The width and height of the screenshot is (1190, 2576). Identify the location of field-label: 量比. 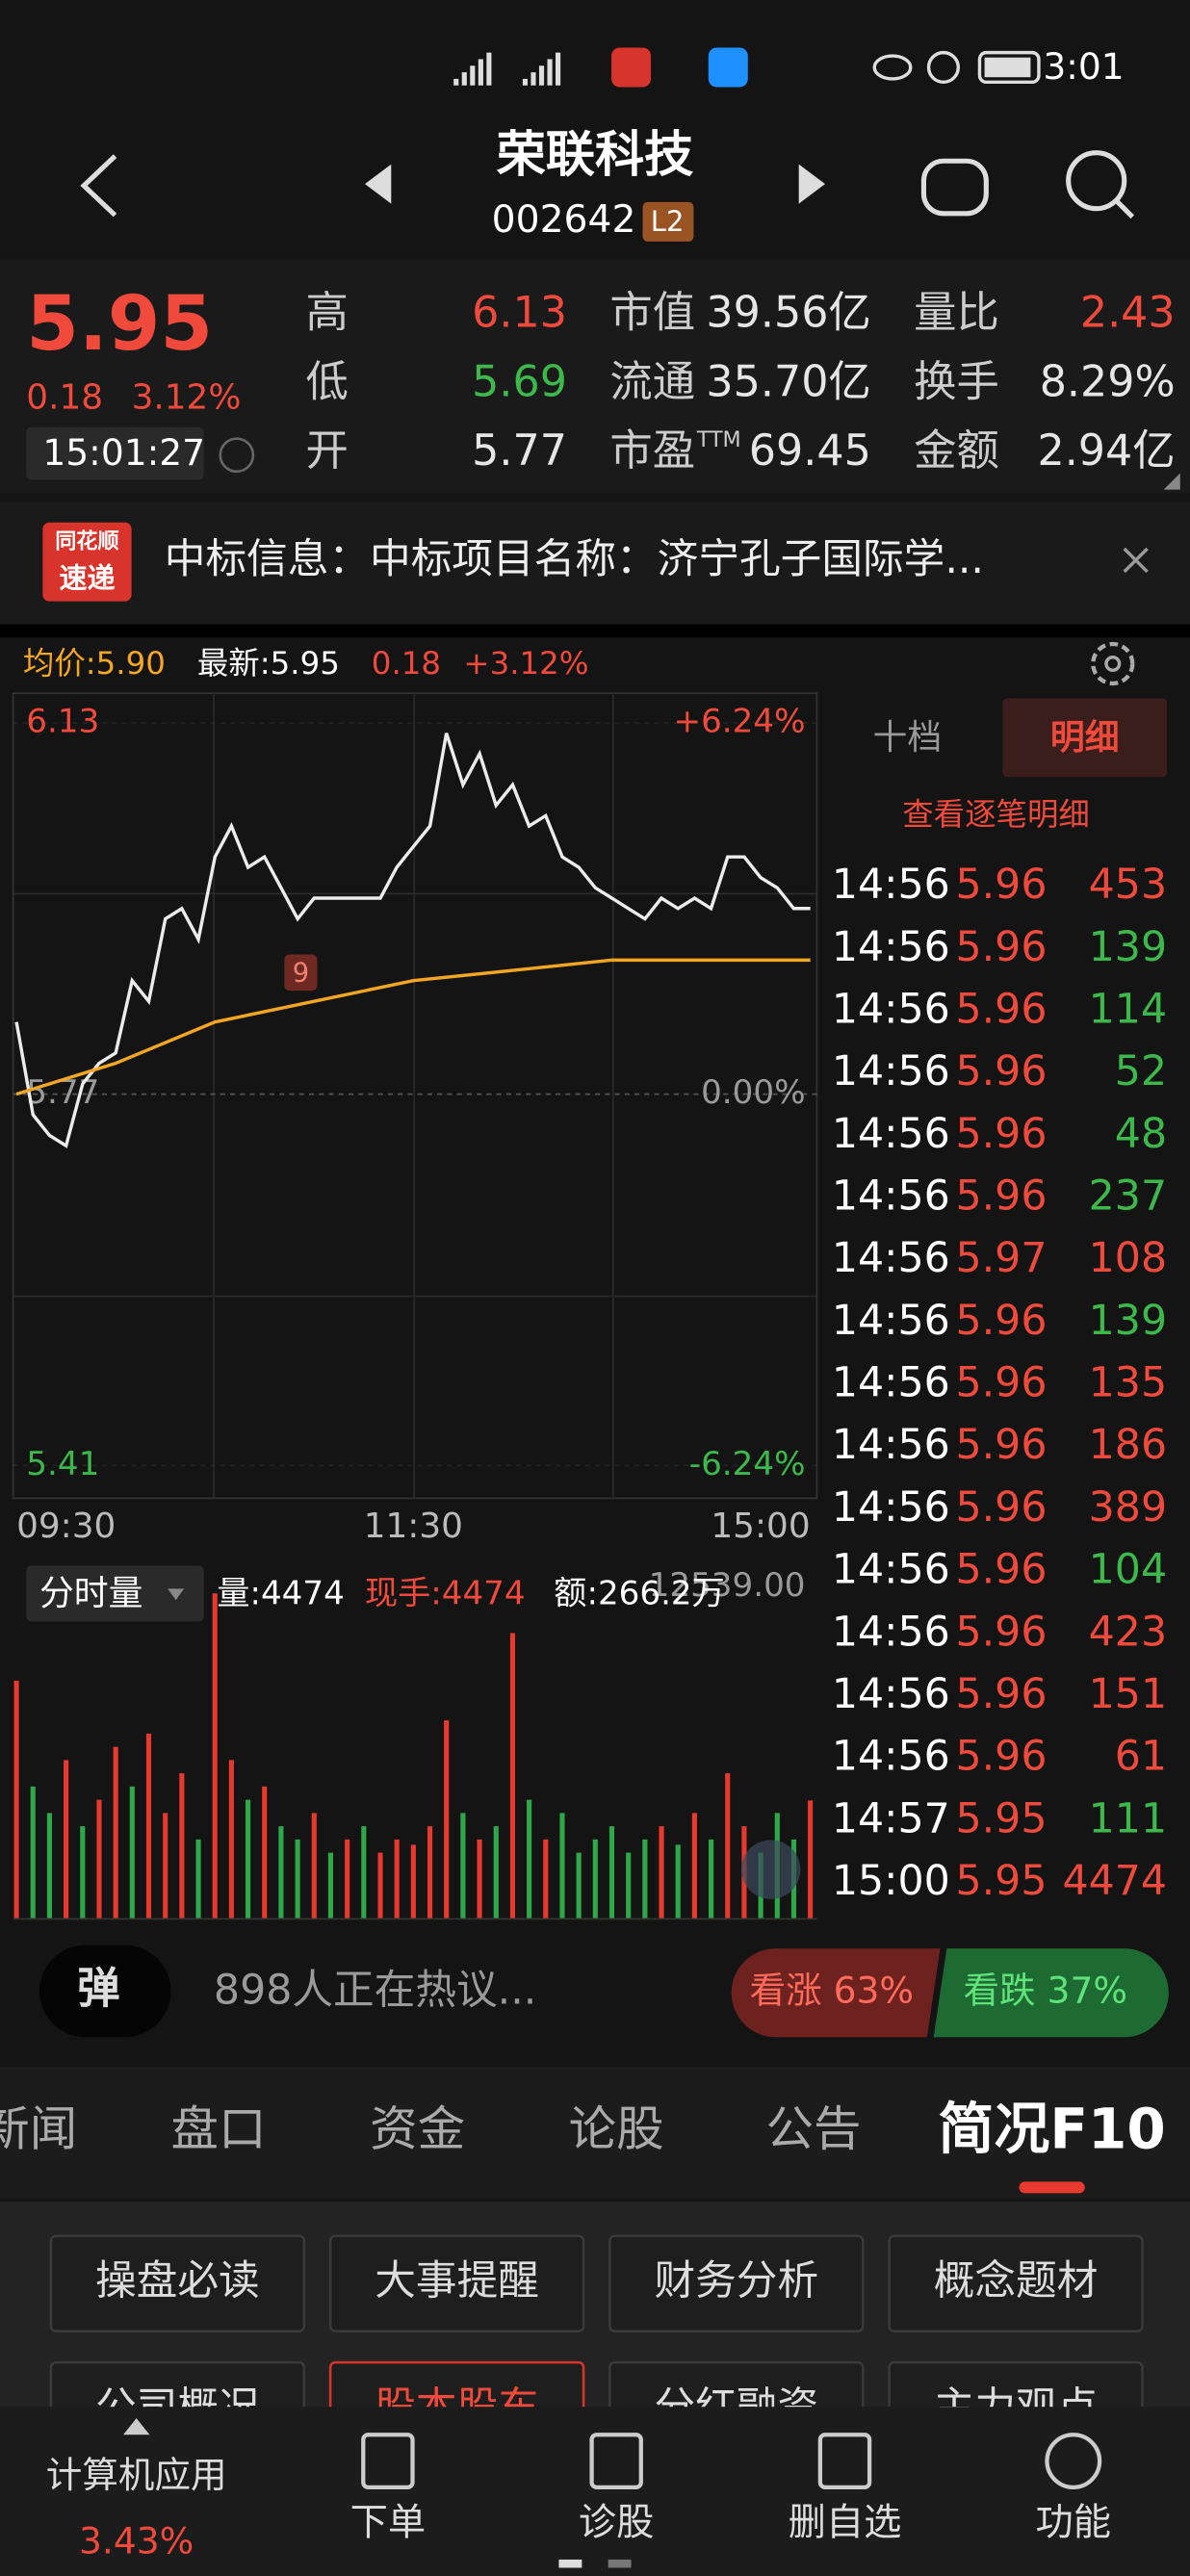
(957, 313).